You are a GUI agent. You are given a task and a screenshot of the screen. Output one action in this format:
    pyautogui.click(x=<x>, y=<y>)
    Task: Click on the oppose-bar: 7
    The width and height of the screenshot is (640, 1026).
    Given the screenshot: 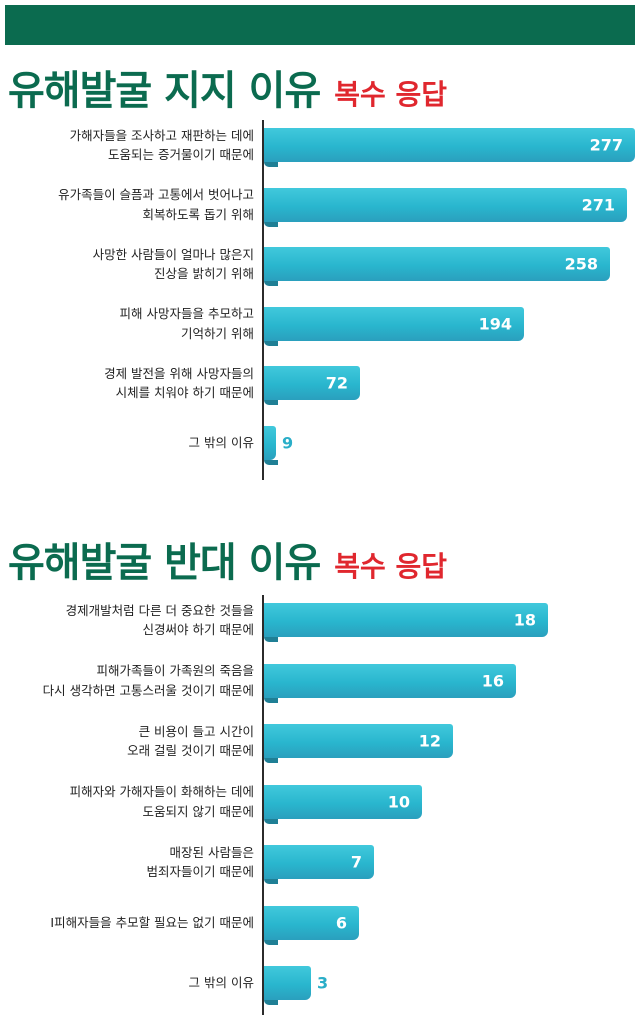 What is the action you would take?
    pyautogui.click(x=319, y=864)
    